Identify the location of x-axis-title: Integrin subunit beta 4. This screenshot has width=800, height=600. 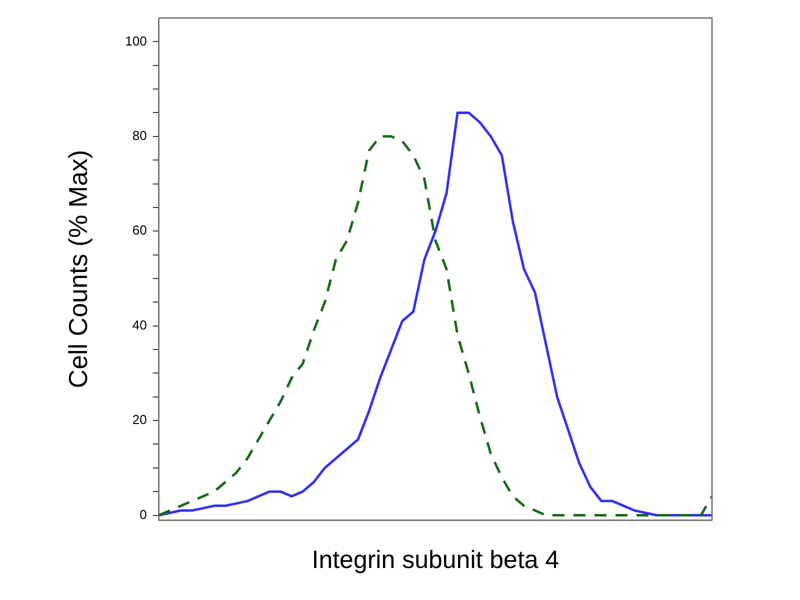
(436, 560).